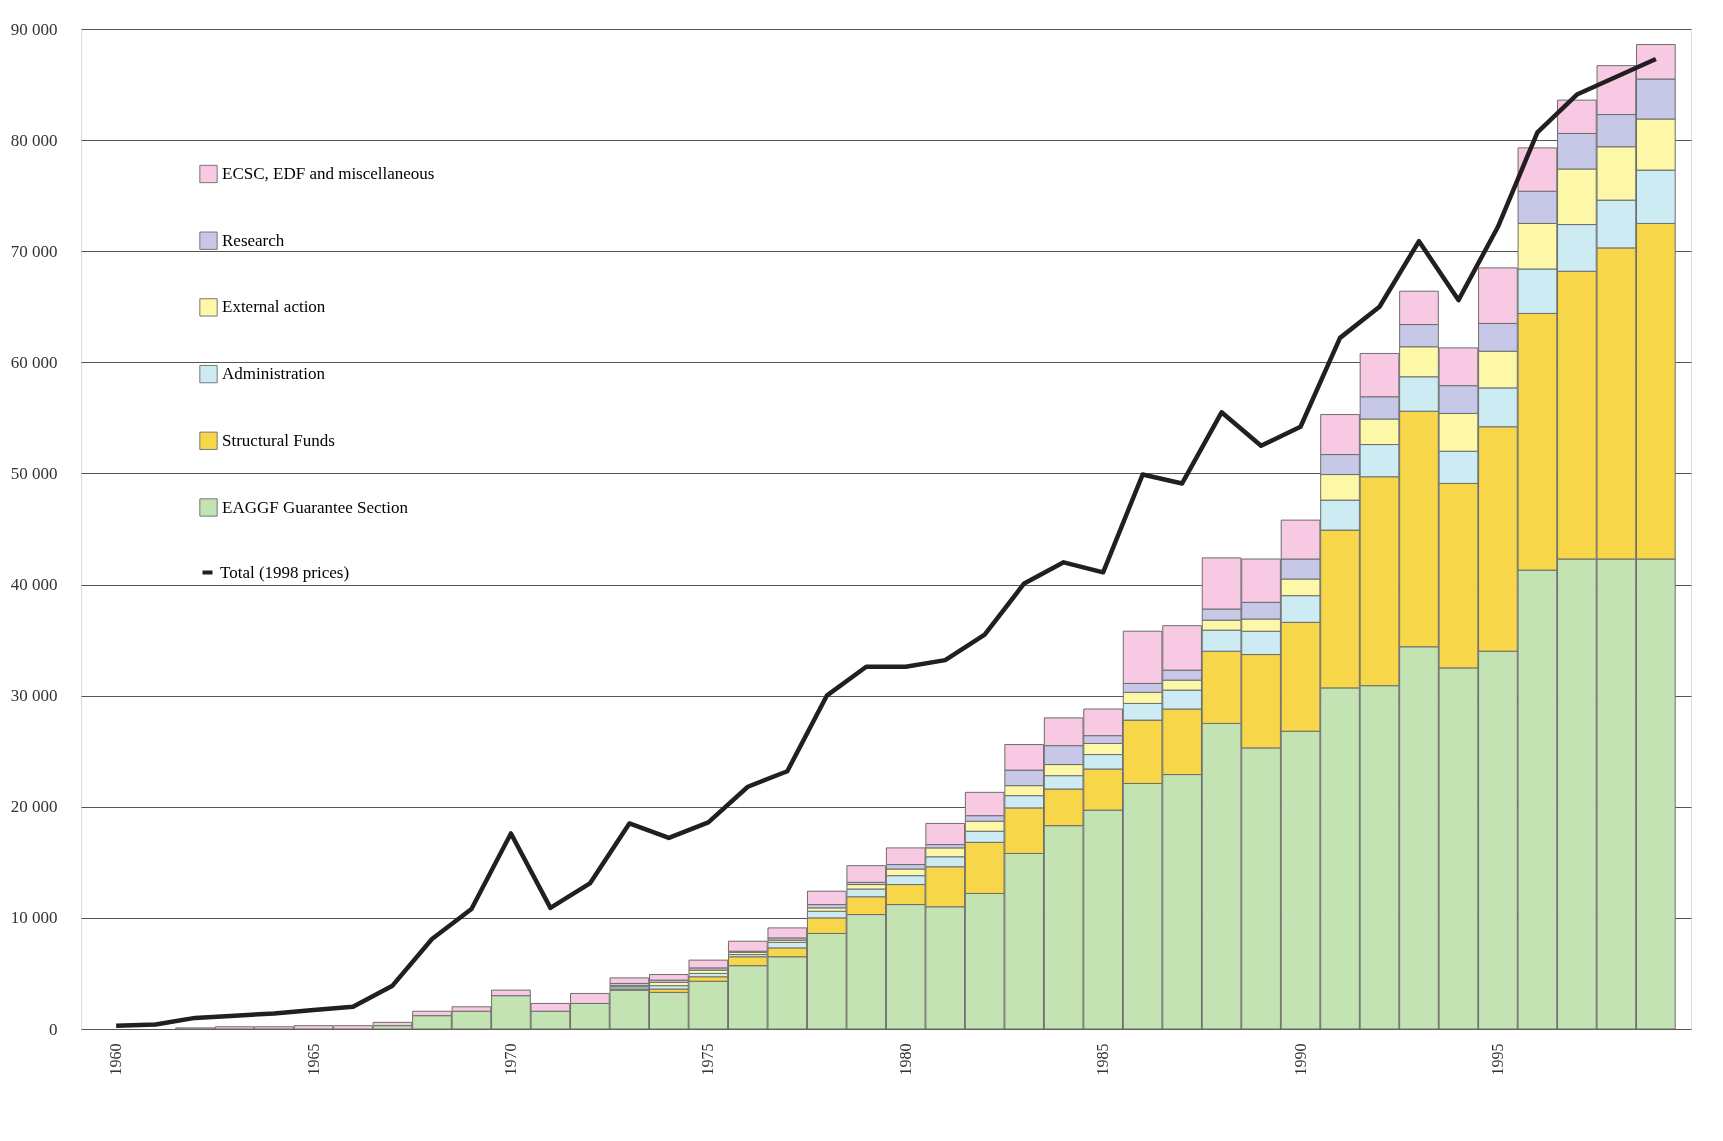 This screenshot has height=1141, width=1723. I want to click on legend-label: ECSC, EDF and miscellaneous, so click(328, 173).